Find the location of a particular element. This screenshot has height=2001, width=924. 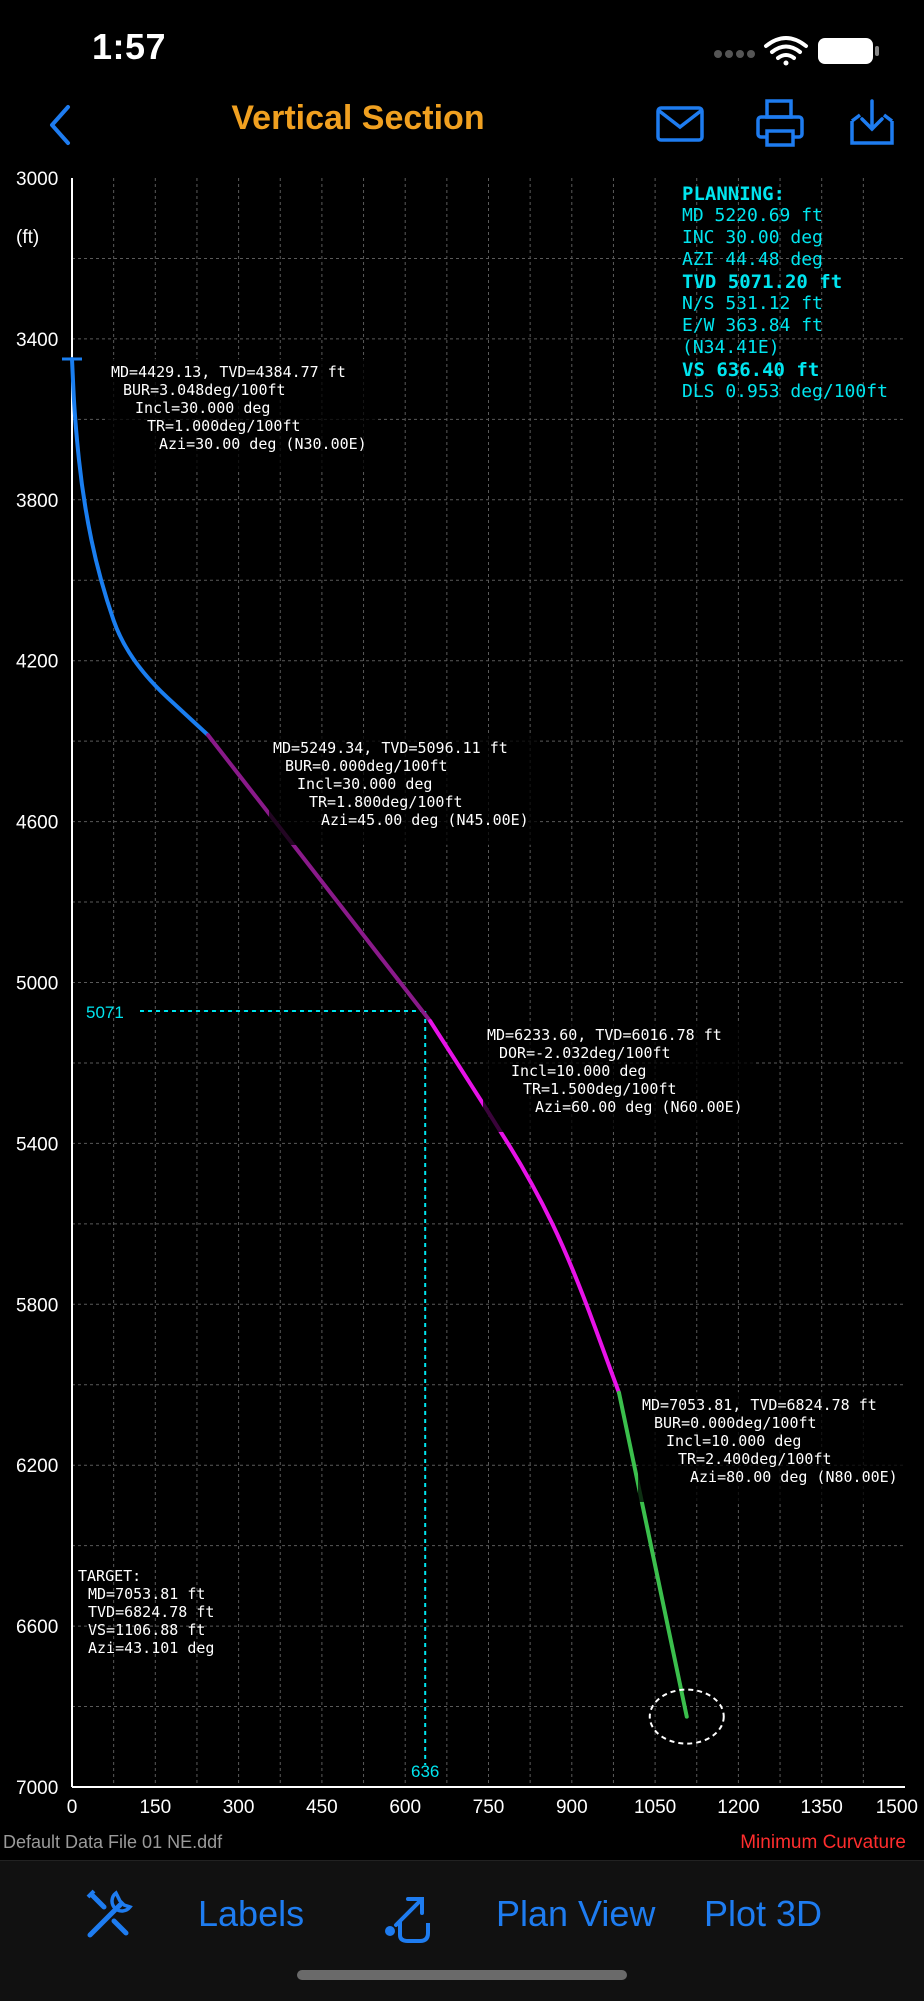

planning-header: PLANNING: is located at coordinates (733, 194).